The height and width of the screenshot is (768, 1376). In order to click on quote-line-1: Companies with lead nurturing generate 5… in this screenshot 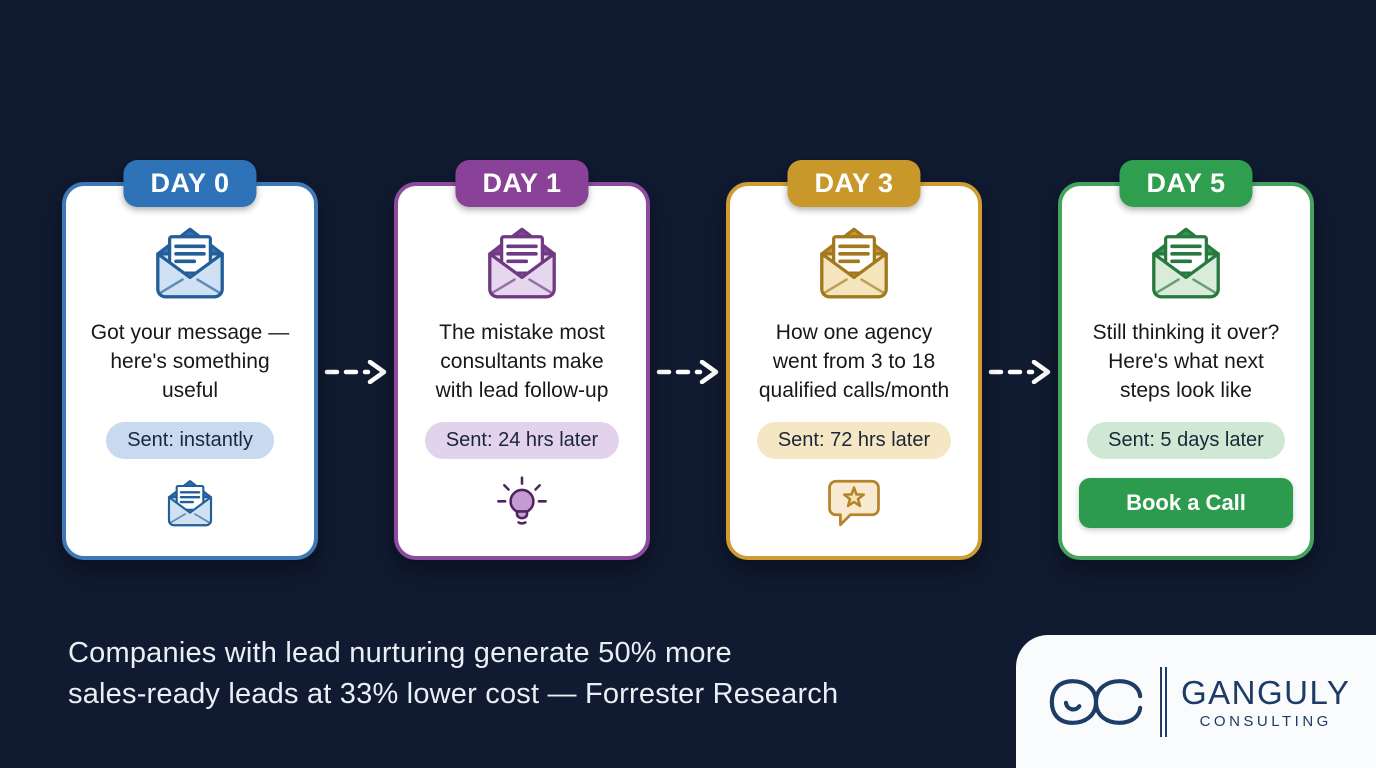, I will do `click(400, 653)`.